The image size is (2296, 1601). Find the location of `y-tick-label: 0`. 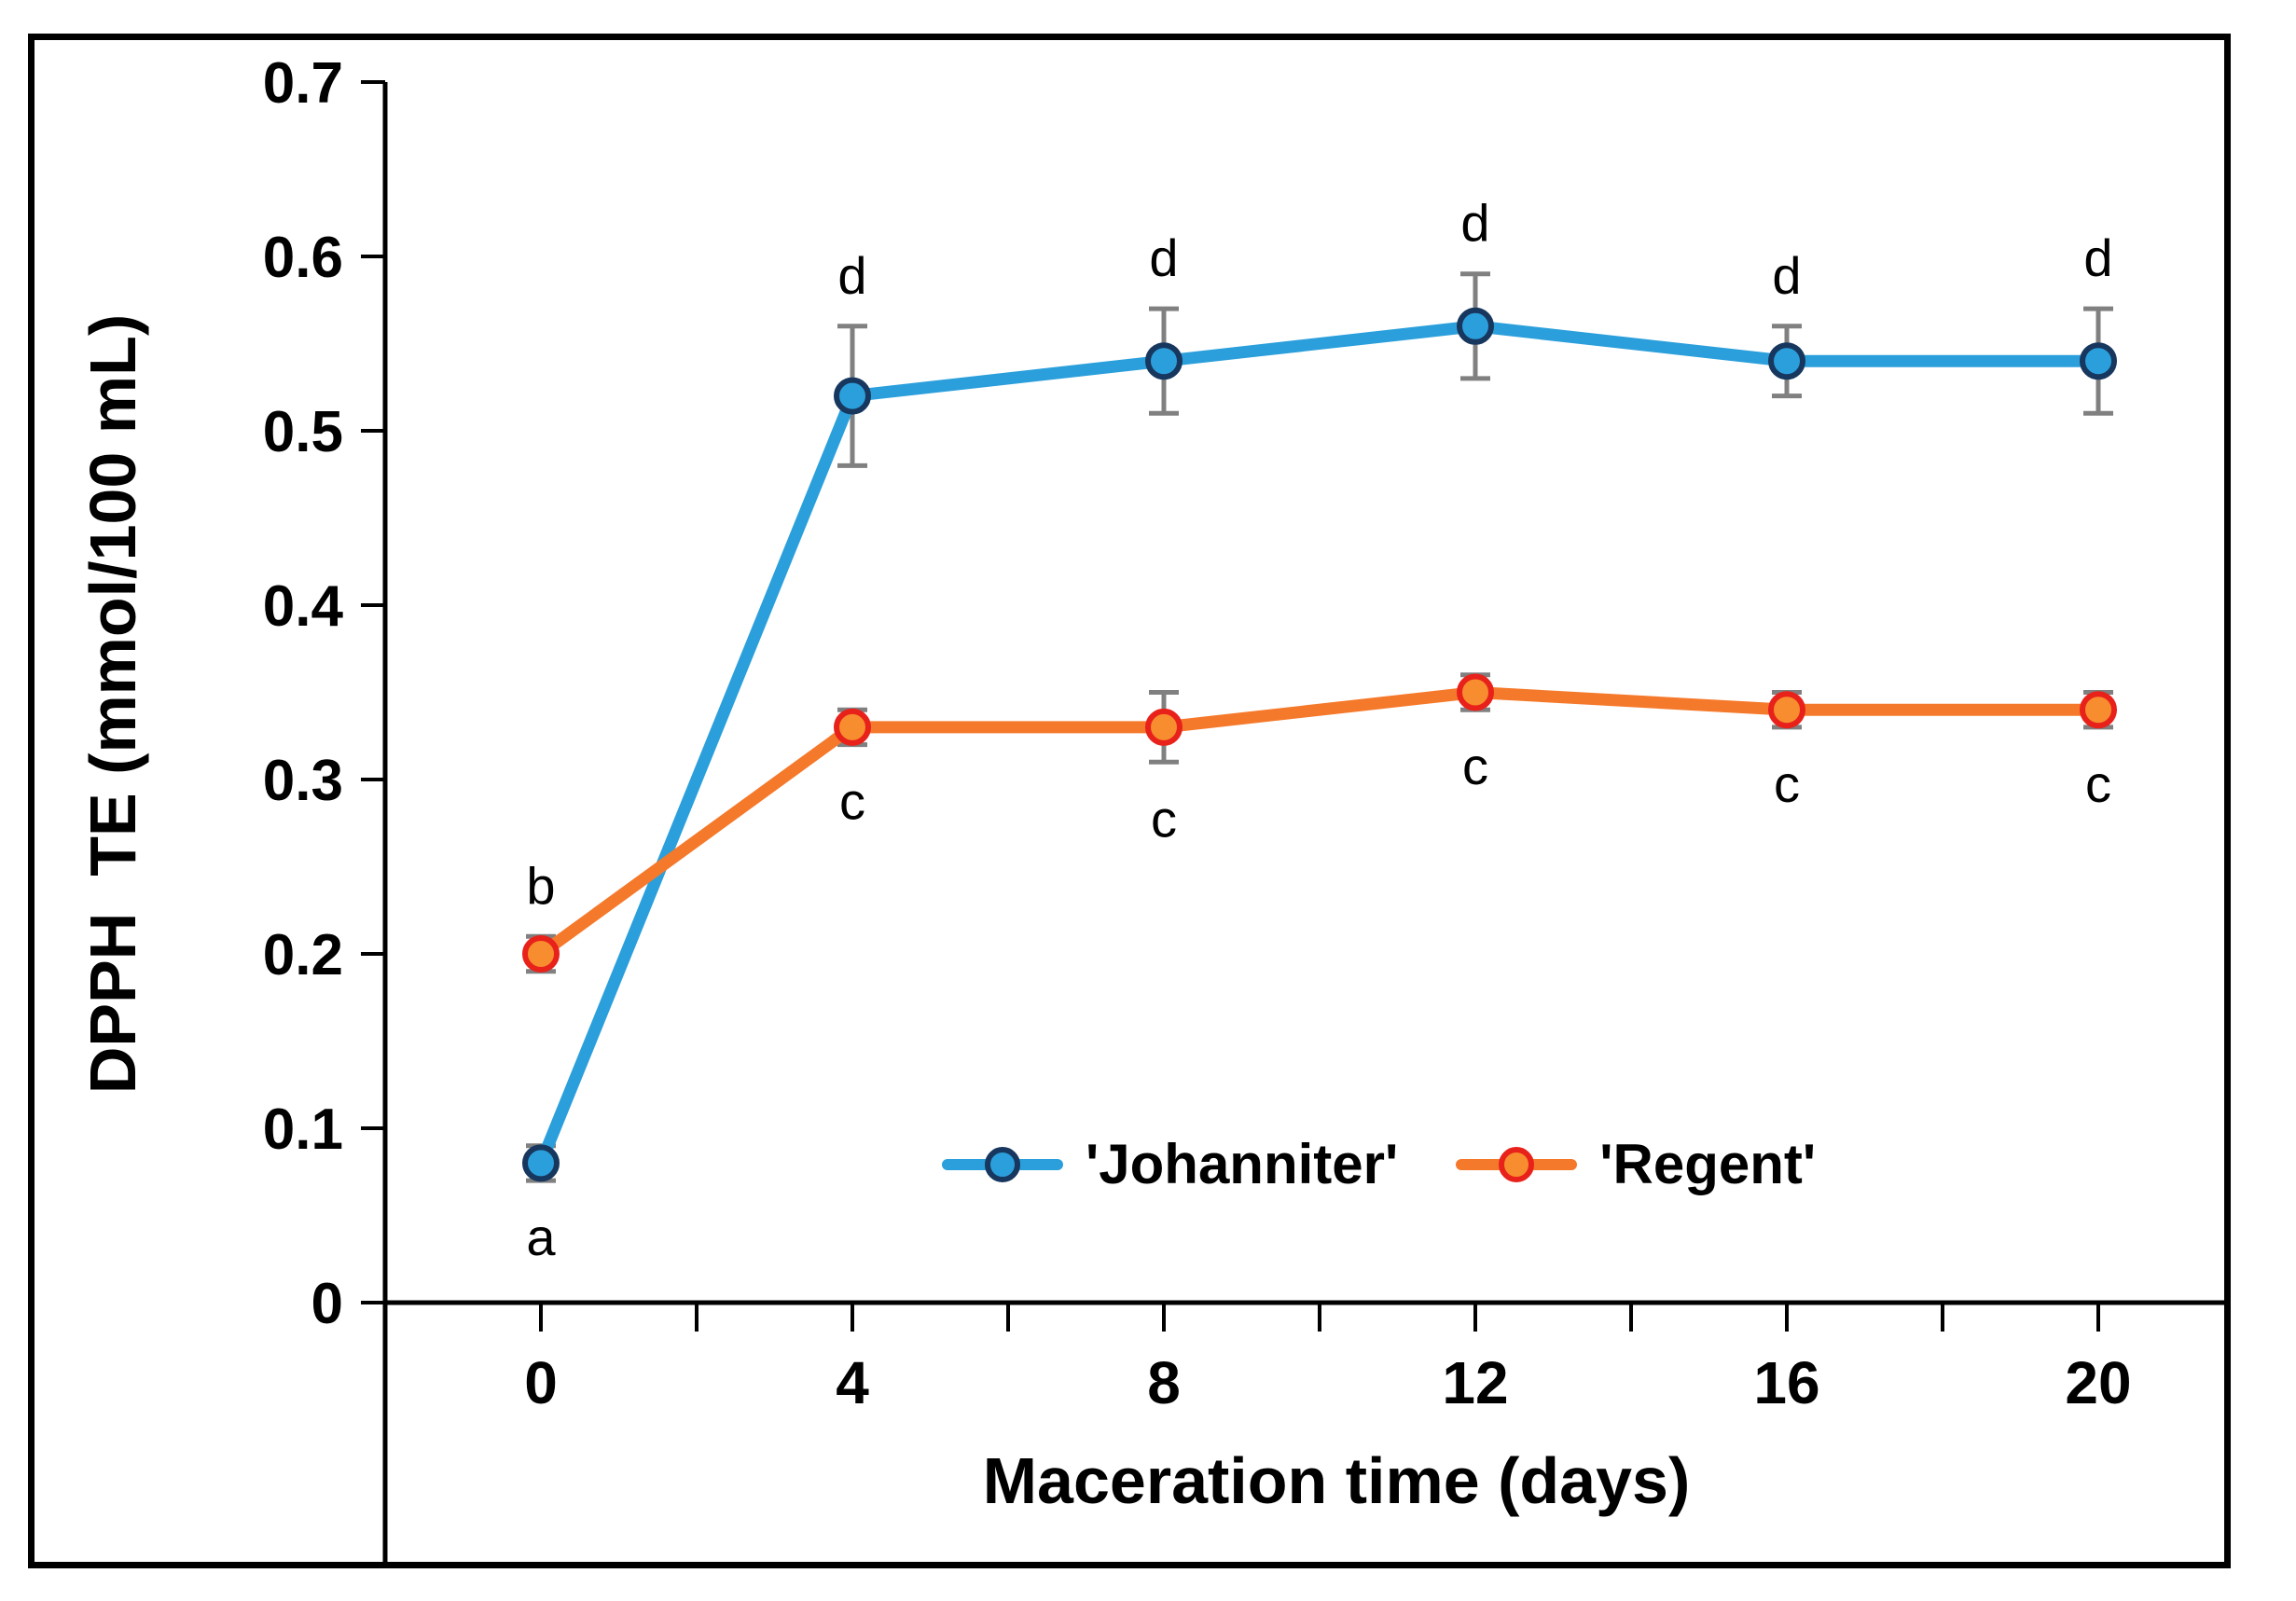

y-tick-label: 0 is located at coordinates (327, 1304).